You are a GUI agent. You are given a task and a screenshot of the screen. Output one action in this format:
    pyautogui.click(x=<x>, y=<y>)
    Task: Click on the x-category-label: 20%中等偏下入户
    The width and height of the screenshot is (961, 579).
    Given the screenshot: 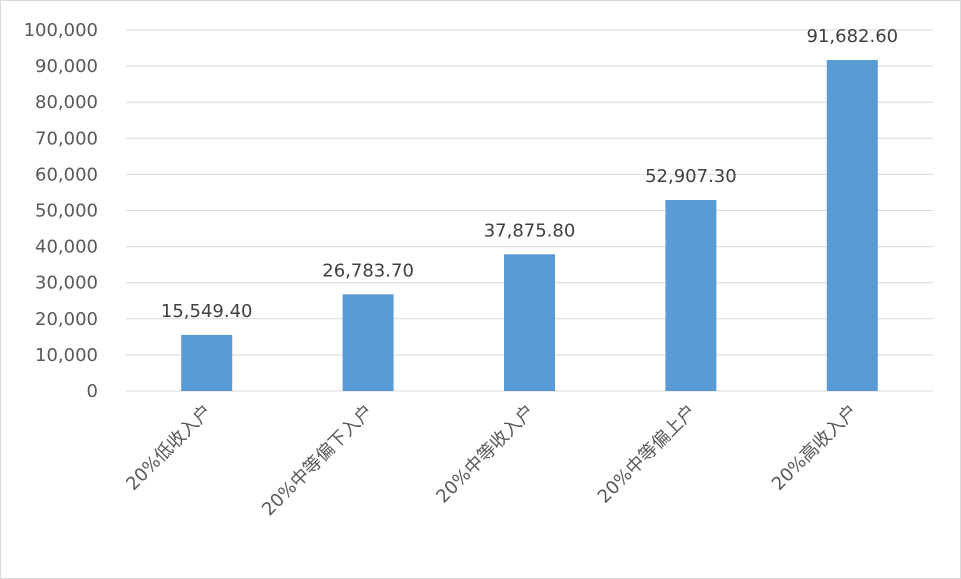 What is the action you would take?
    pyautogui.click(x=318, y=461)
    